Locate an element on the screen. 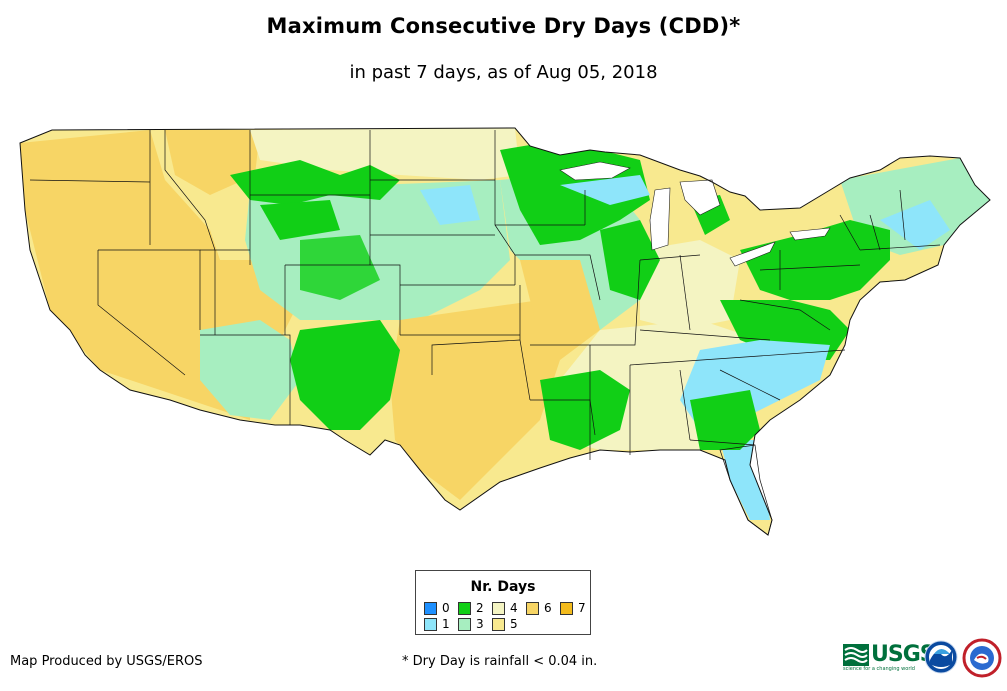 Image resolution: width=1007 pixels, height=691 pixels. legend-item-0: 0 is located at coordinates (437, 608).